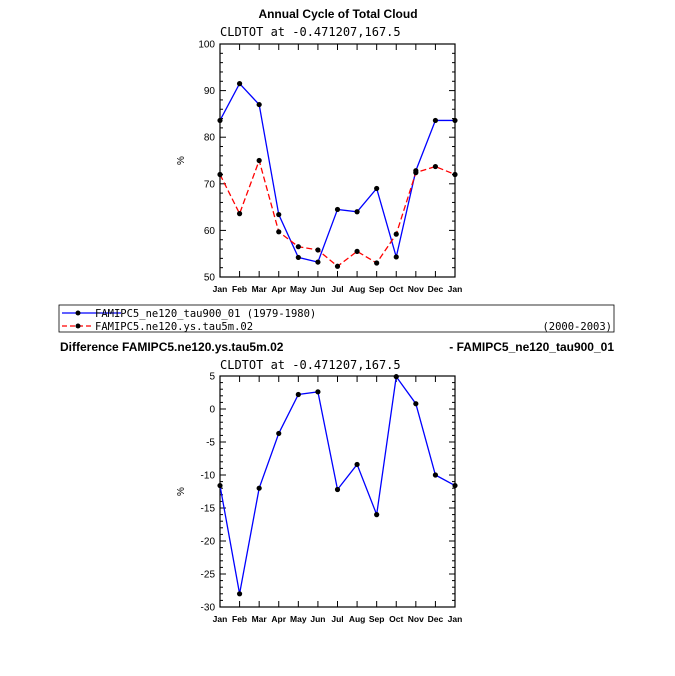  Describe the element at coordinates (210, 278) in the screenshot. I see `y-tick-label: 50` at that location.